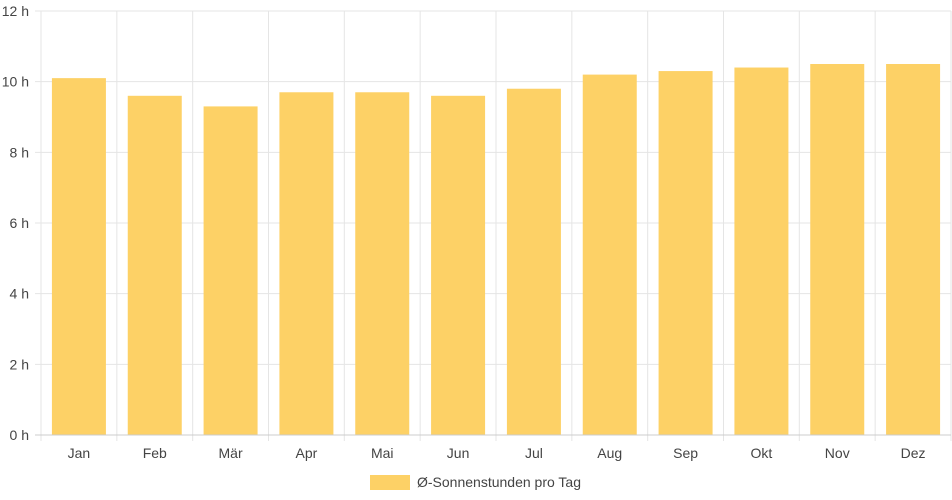  What do you see at coordinates (458, 453) in the screenshot?
I see `x-tick-label: Jun` at bounding box center [458, 453].